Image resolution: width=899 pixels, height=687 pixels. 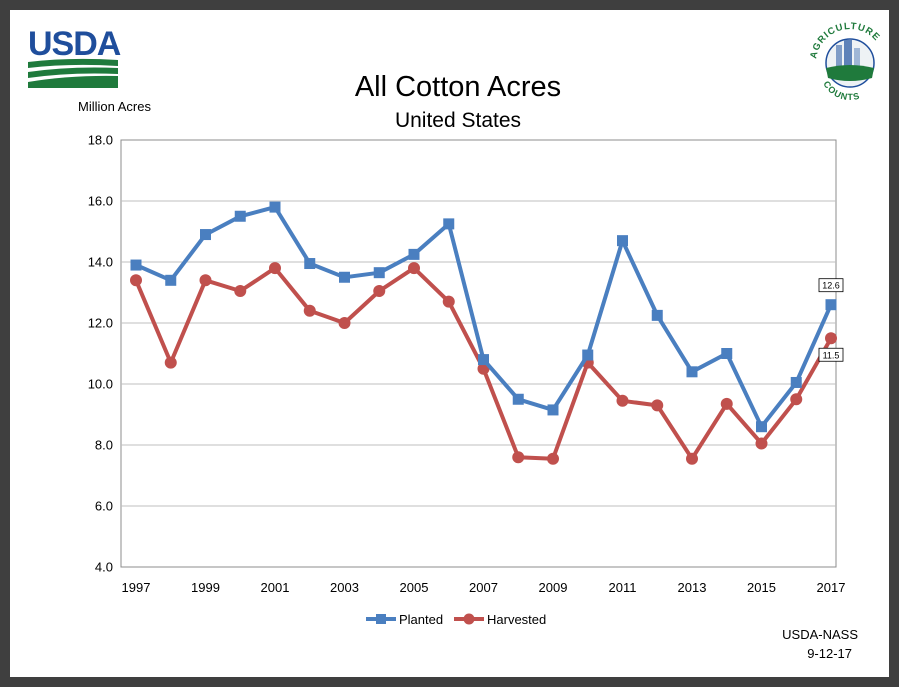 I want to click on y-tick-label: 6.0, so click(x=104, y=506).